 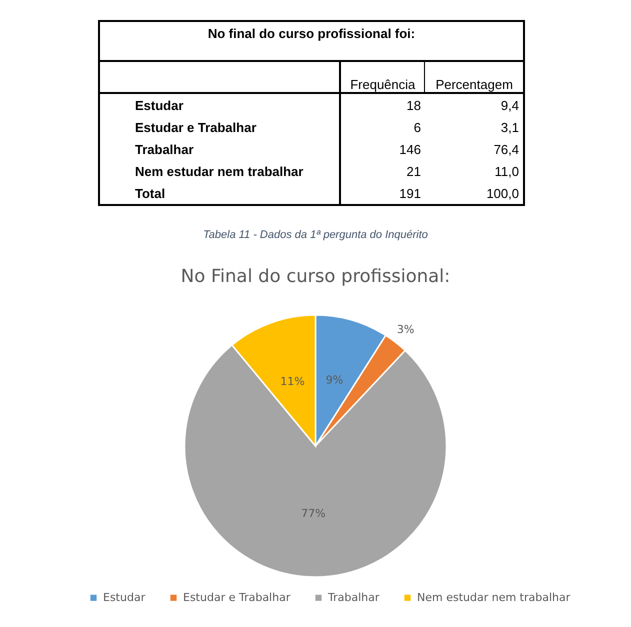 What do you see at coordinates (219, 193) in the screenshot?
I see `category-label: Total` at bounding box center [219, 193].